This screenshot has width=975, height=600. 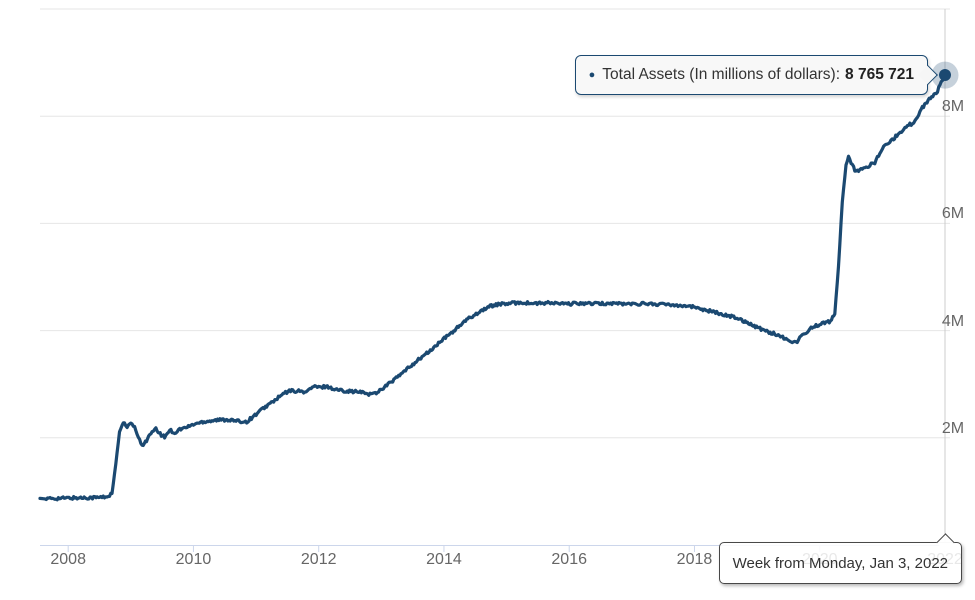 What do you see at coordinates (694, 559) in the screenshot?
I see `x-axis-label: 2018` at bounding box center [694, 559].